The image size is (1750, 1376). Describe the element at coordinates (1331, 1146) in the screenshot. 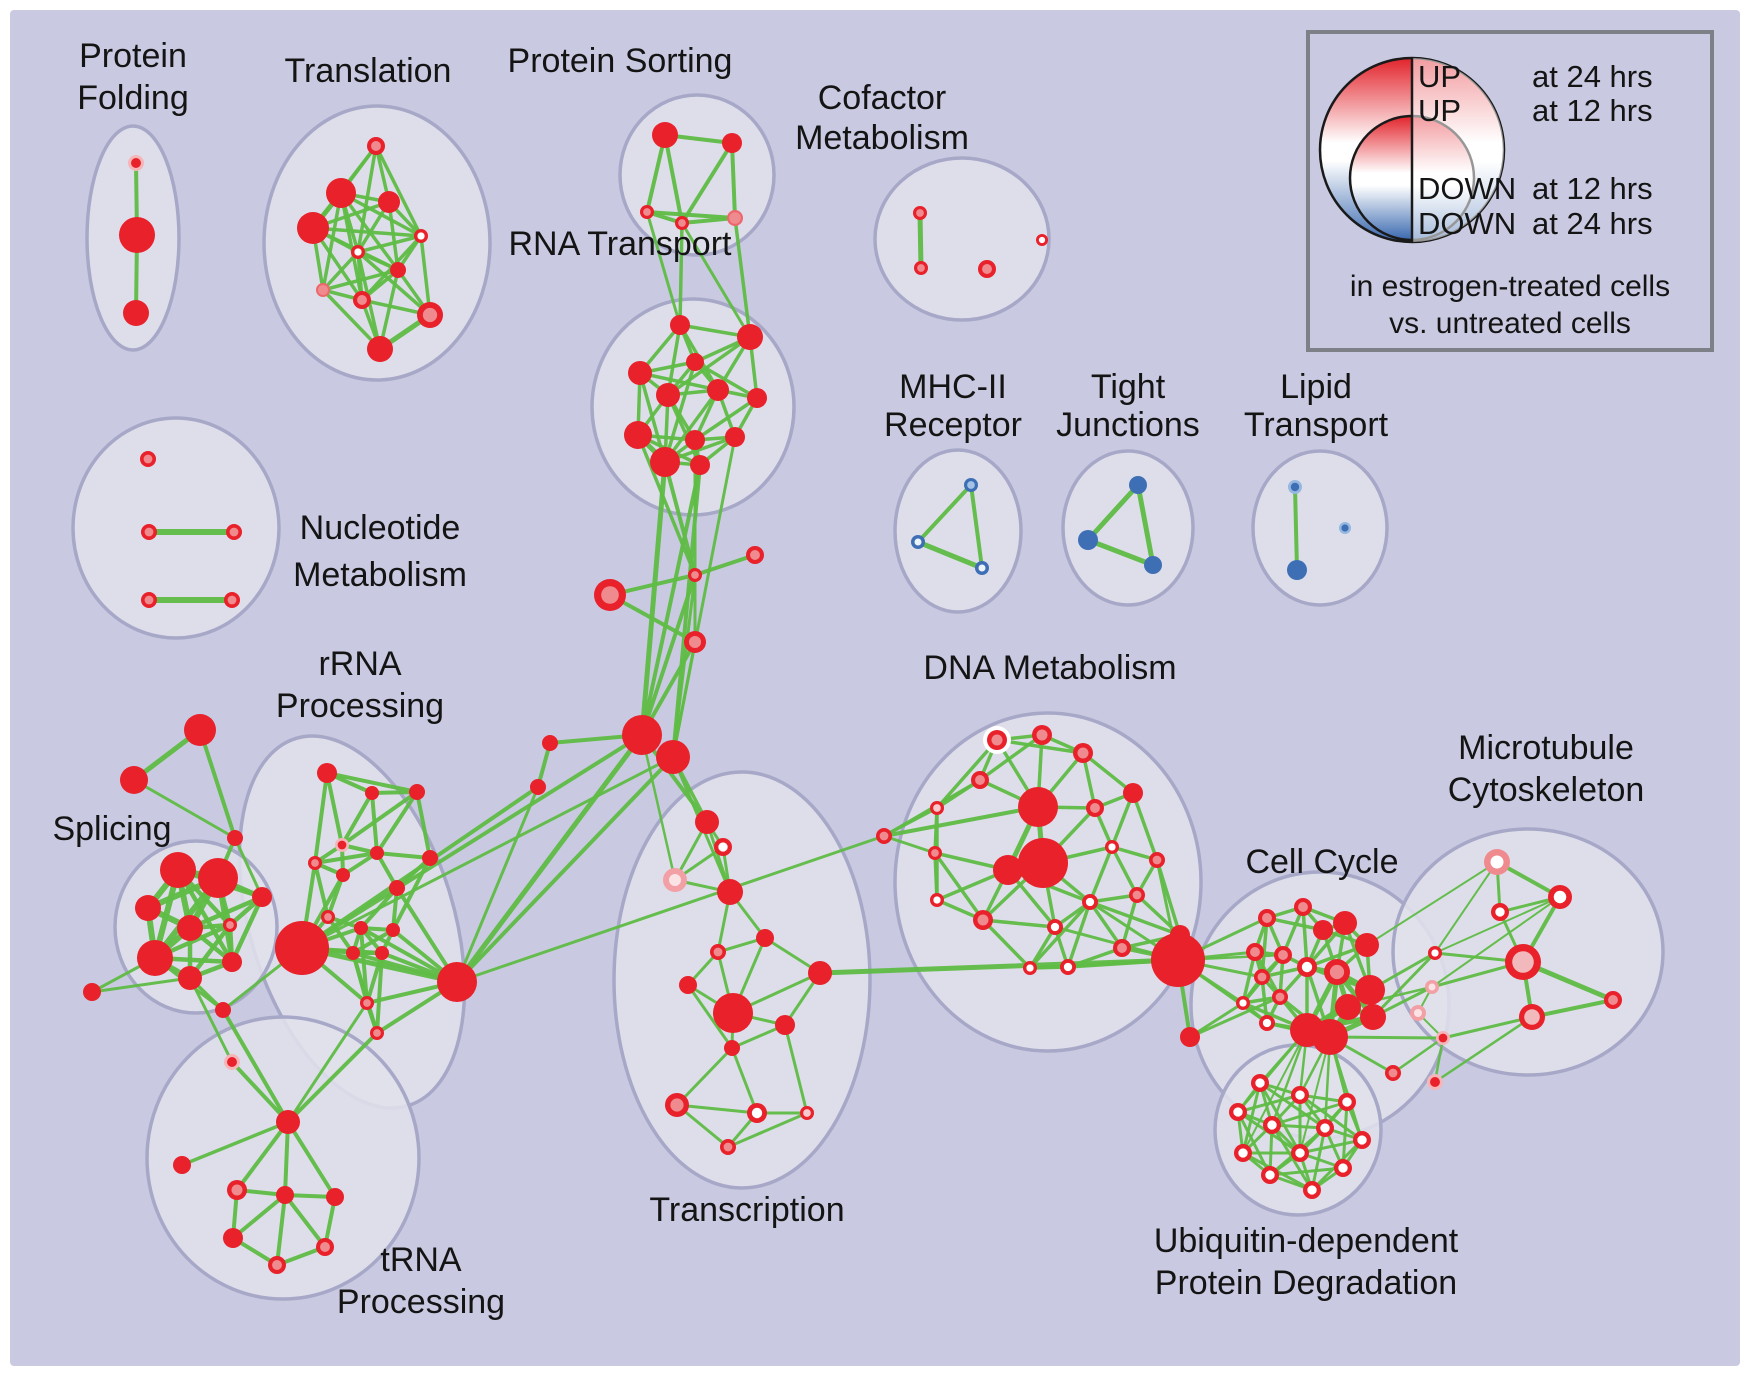

I see `edge-q7-q9` at that location.